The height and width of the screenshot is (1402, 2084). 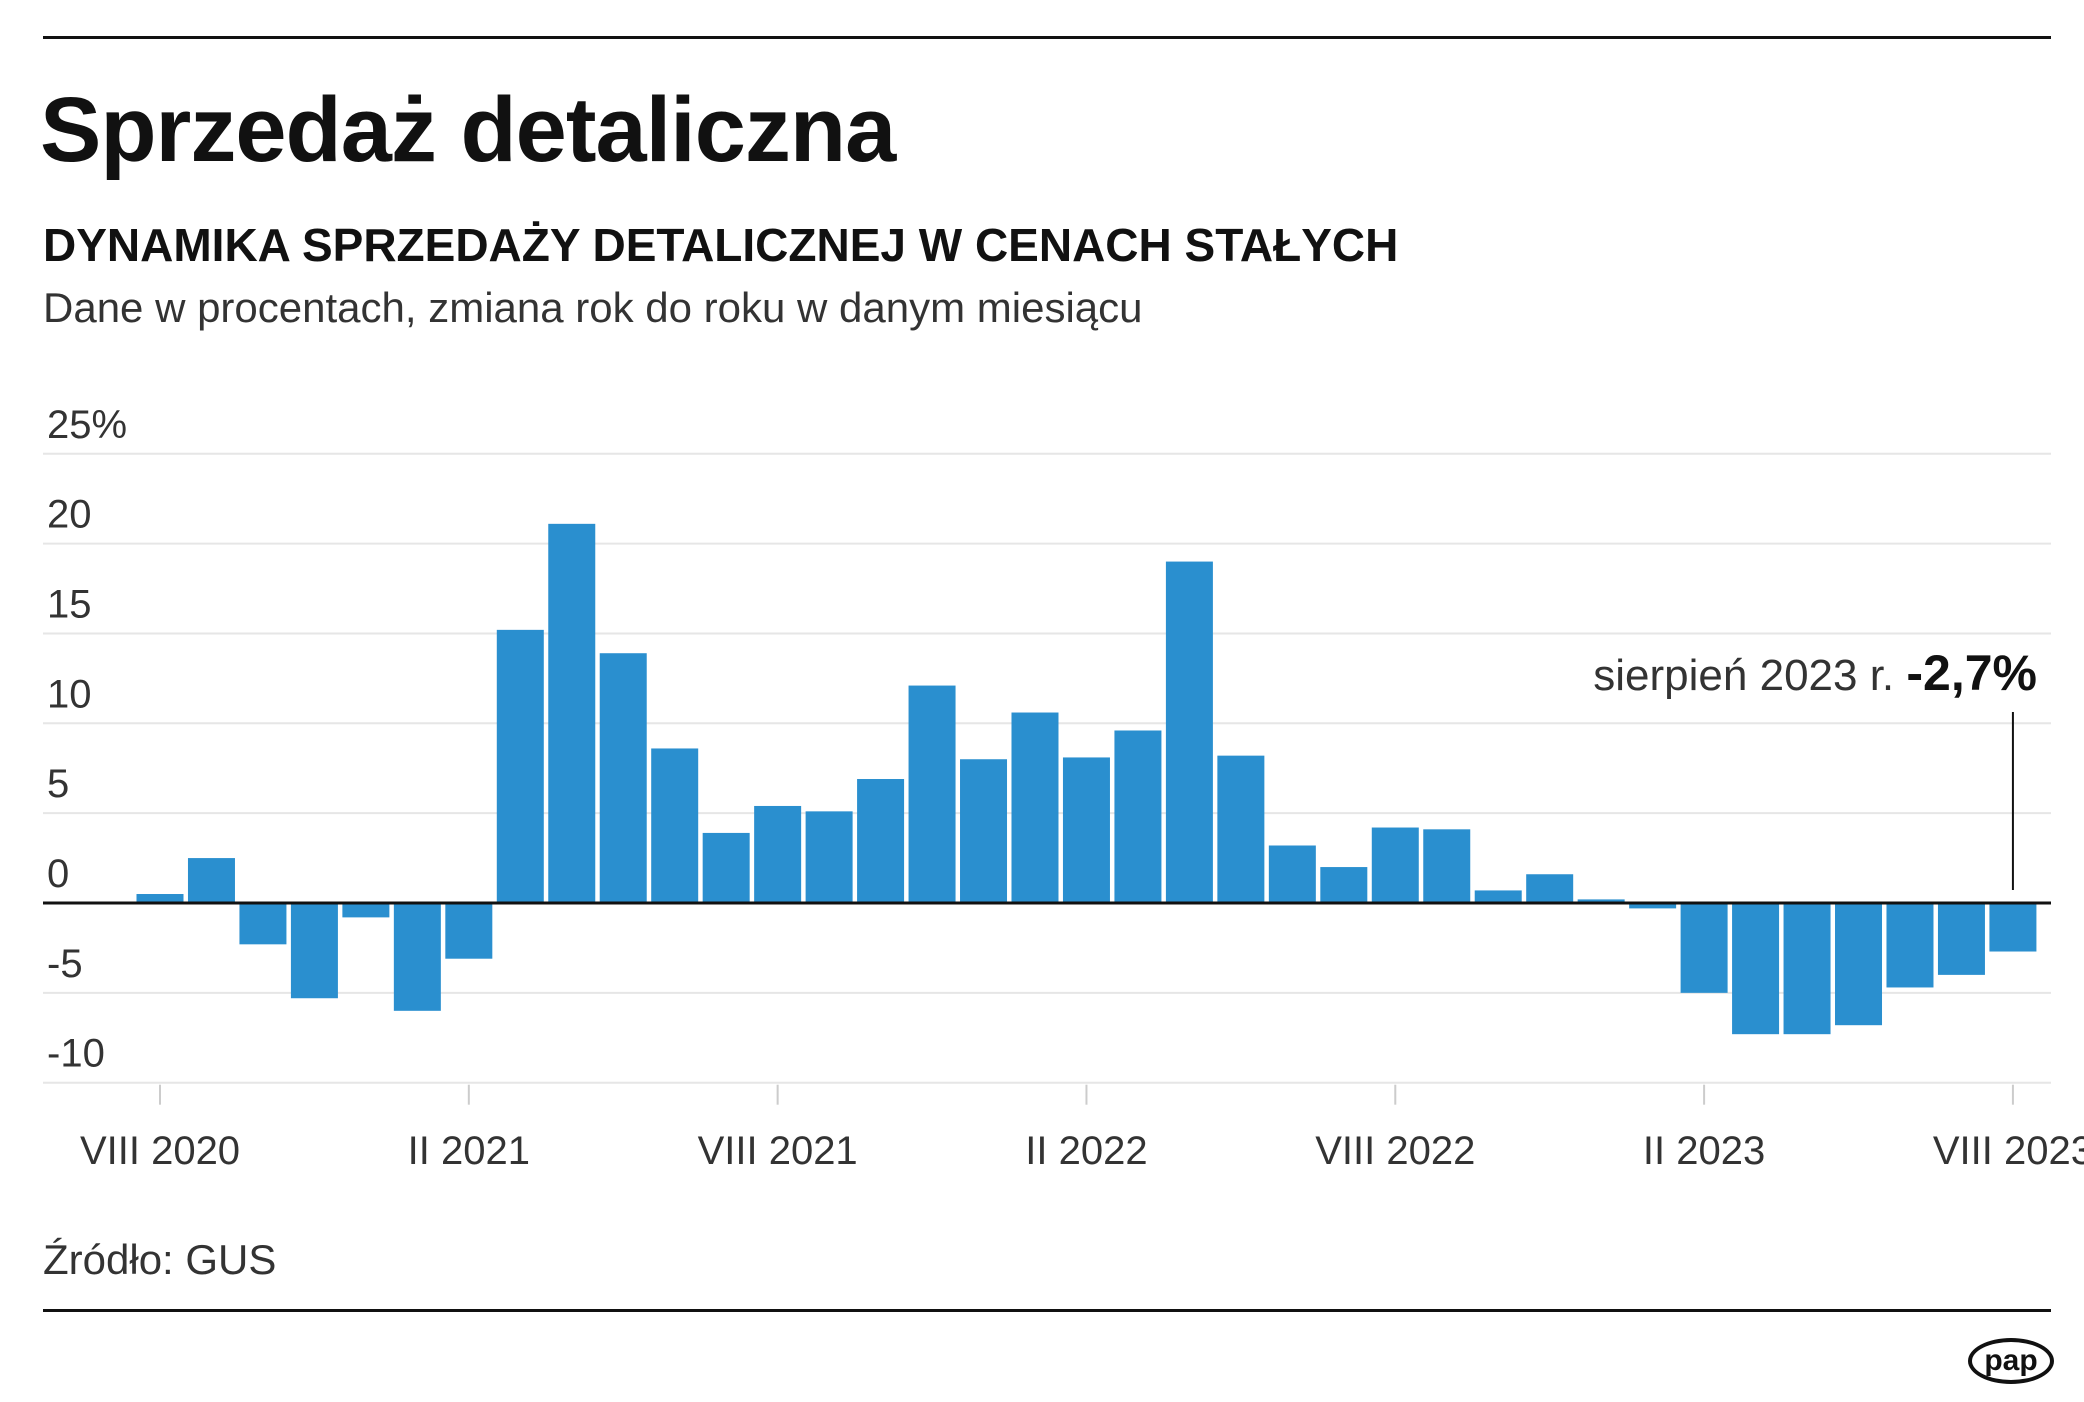 What do you see at coordinates (572, 713) in the screenshot?
I see `bar-IV-2021` at bounding box center [572, 713].